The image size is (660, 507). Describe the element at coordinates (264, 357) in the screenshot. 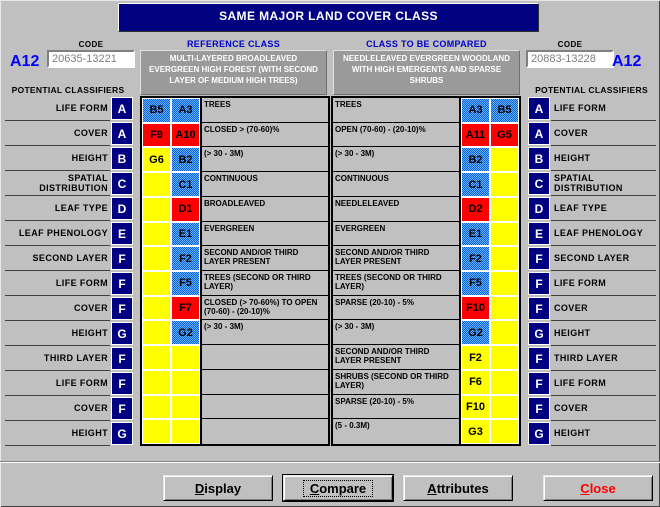

I see `match-text` at that location.